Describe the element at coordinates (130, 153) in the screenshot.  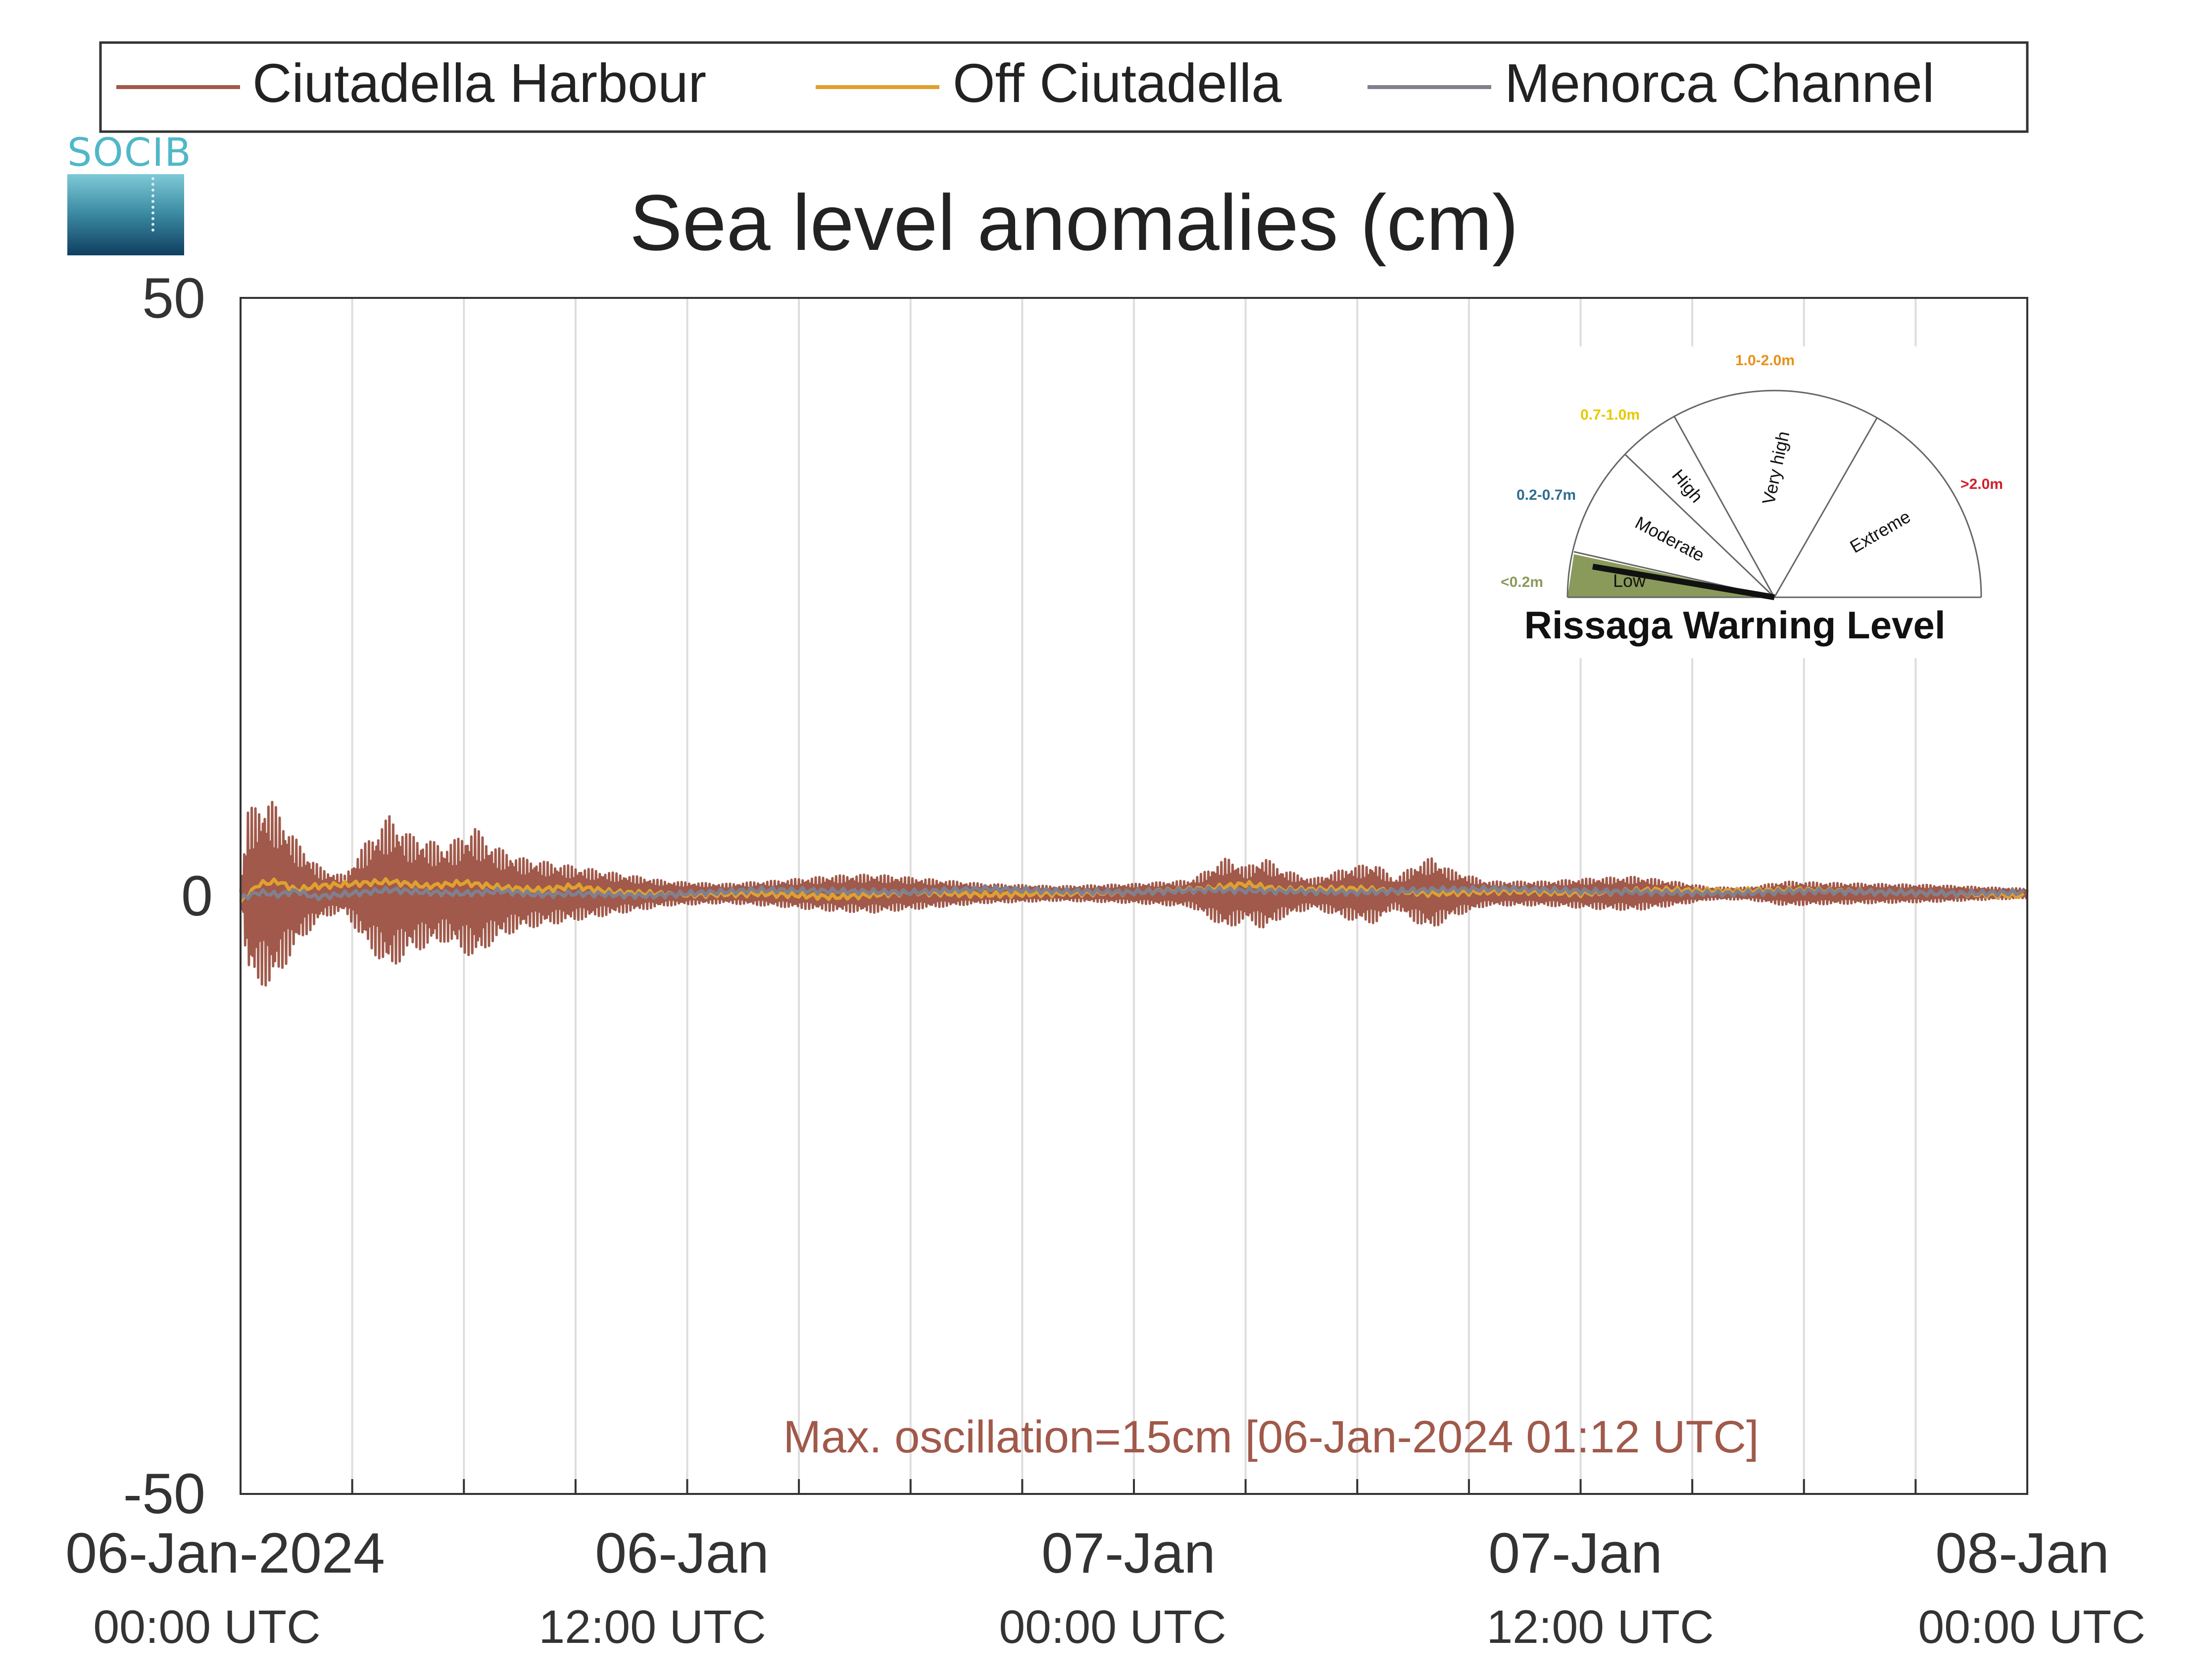
I see `socib-logo-text: SOCIB` at that location.